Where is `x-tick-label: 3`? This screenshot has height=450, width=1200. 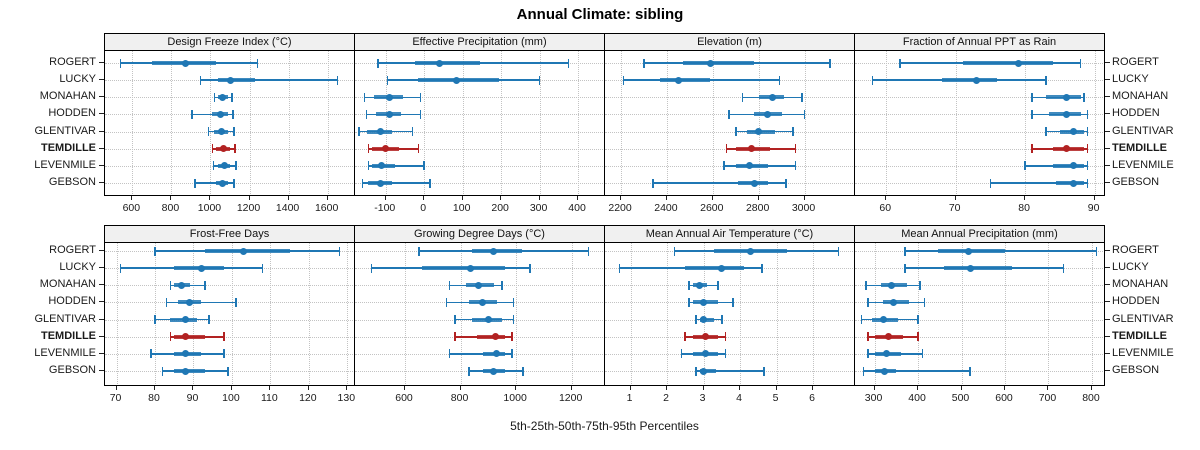 x-tick-label: 3 is located at coordinates (702, 398).